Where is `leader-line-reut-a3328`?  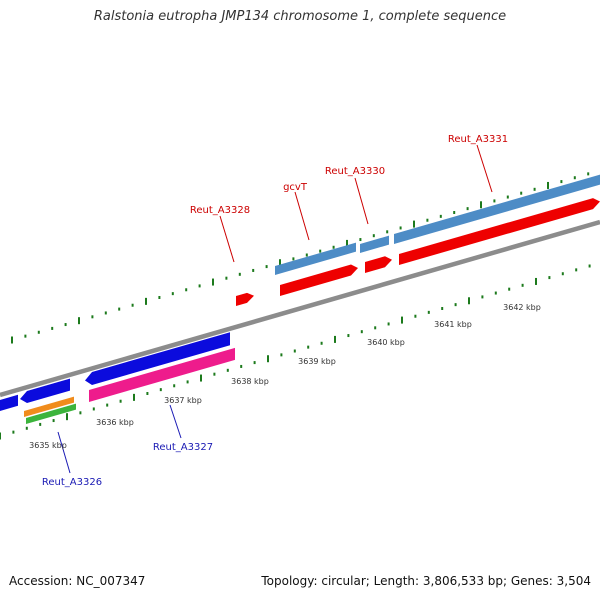 leader-line-reut-a3328 is located at coordinates (227, 239).